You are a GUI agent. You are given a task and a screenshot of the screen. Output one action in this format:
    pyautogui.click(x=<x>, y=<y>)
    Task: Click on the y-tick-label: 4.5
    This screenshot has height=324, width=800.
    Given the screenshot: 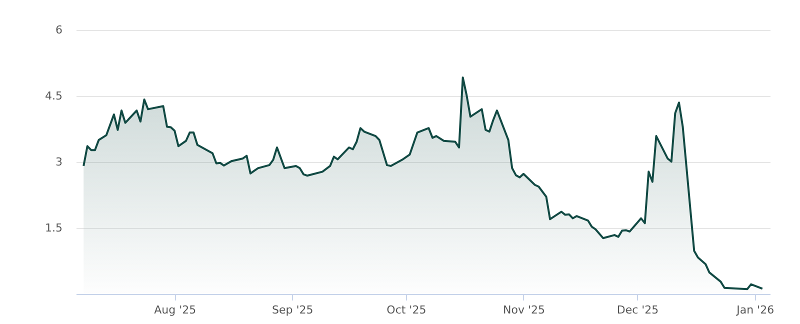 What is the action you would take?
    pyautogui.click(x=53, y=96)
    